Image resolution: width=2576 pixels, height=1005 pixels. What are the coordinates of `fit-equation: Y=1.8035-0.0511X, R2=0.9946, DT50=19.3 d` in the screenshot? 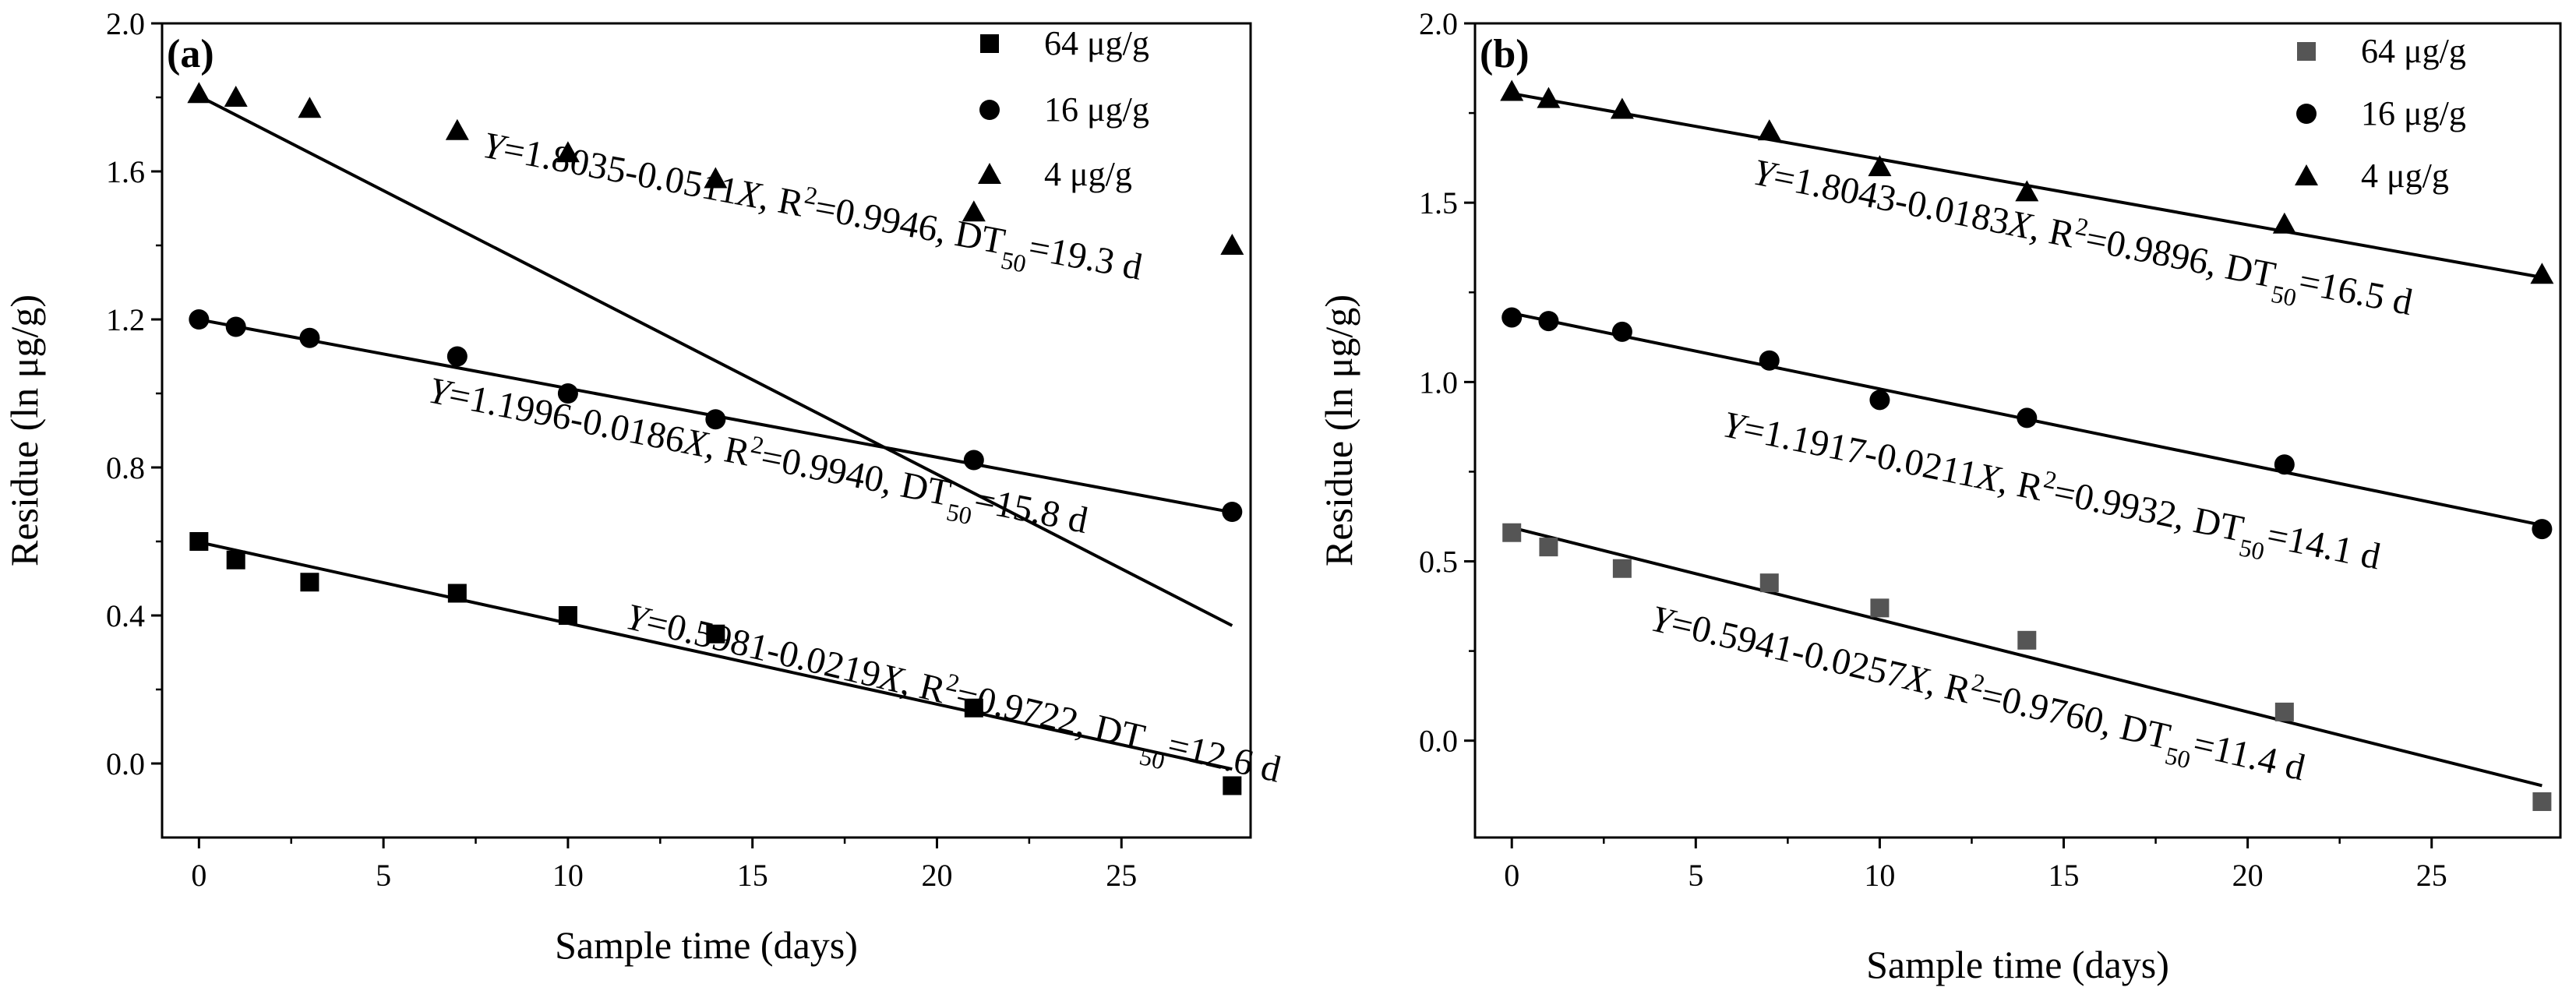 It's located at (812, 210).